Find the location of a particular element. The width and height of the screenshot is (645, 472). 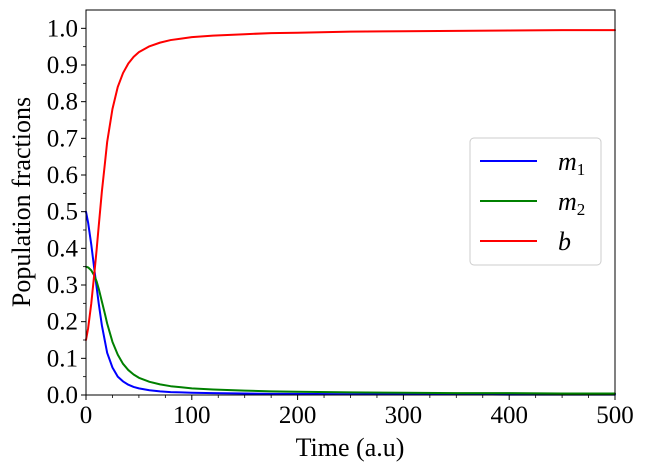

legend-label-m1: m1 is located at coordinates (571, 163).